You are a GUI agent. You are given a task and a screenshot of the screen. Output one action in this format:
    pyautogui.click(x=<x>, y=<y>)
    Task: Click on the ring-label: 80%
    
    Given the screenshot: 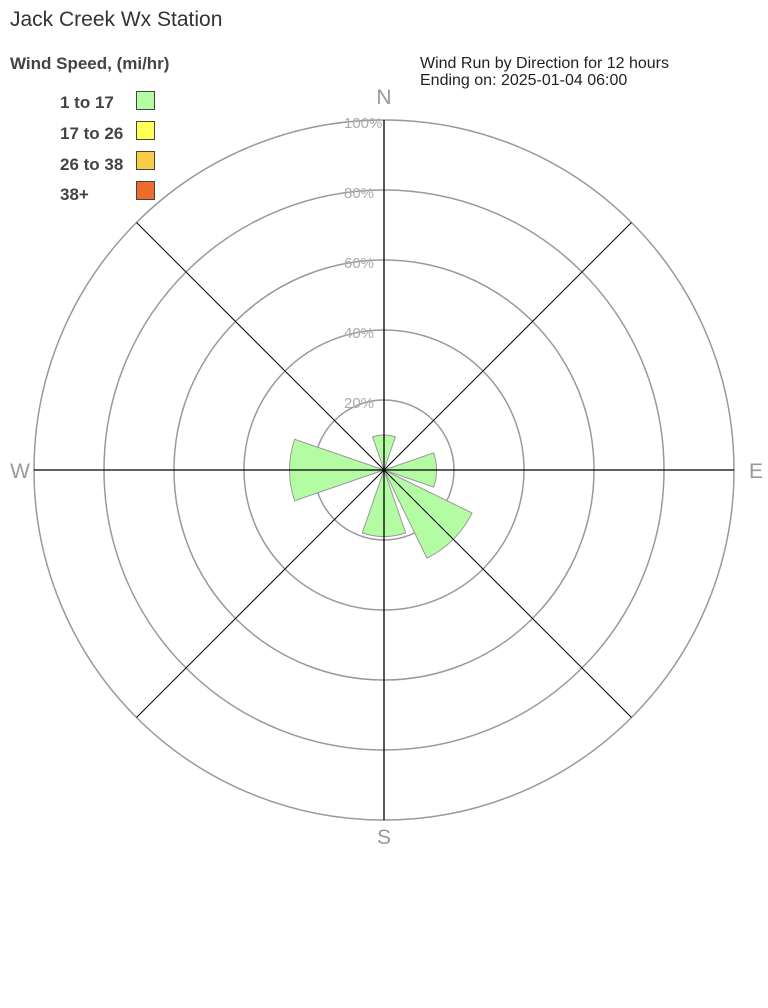 What is the action you would take?
    pyautogui.click(x=359, y=193)
    